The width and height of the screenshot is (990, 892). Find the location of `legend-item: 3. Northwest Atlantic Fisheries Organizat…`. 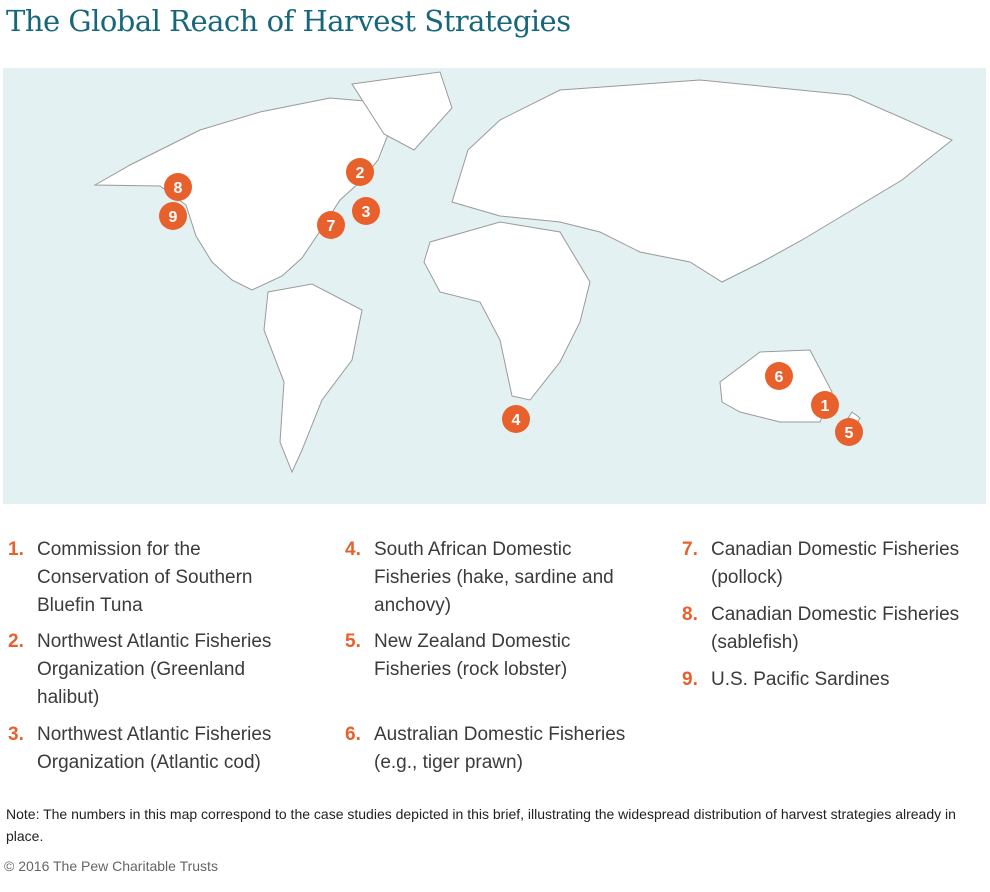

legend-item: 3. Northwest Atlantic Fisheries Organizat… is located at coordinates (158, 749).